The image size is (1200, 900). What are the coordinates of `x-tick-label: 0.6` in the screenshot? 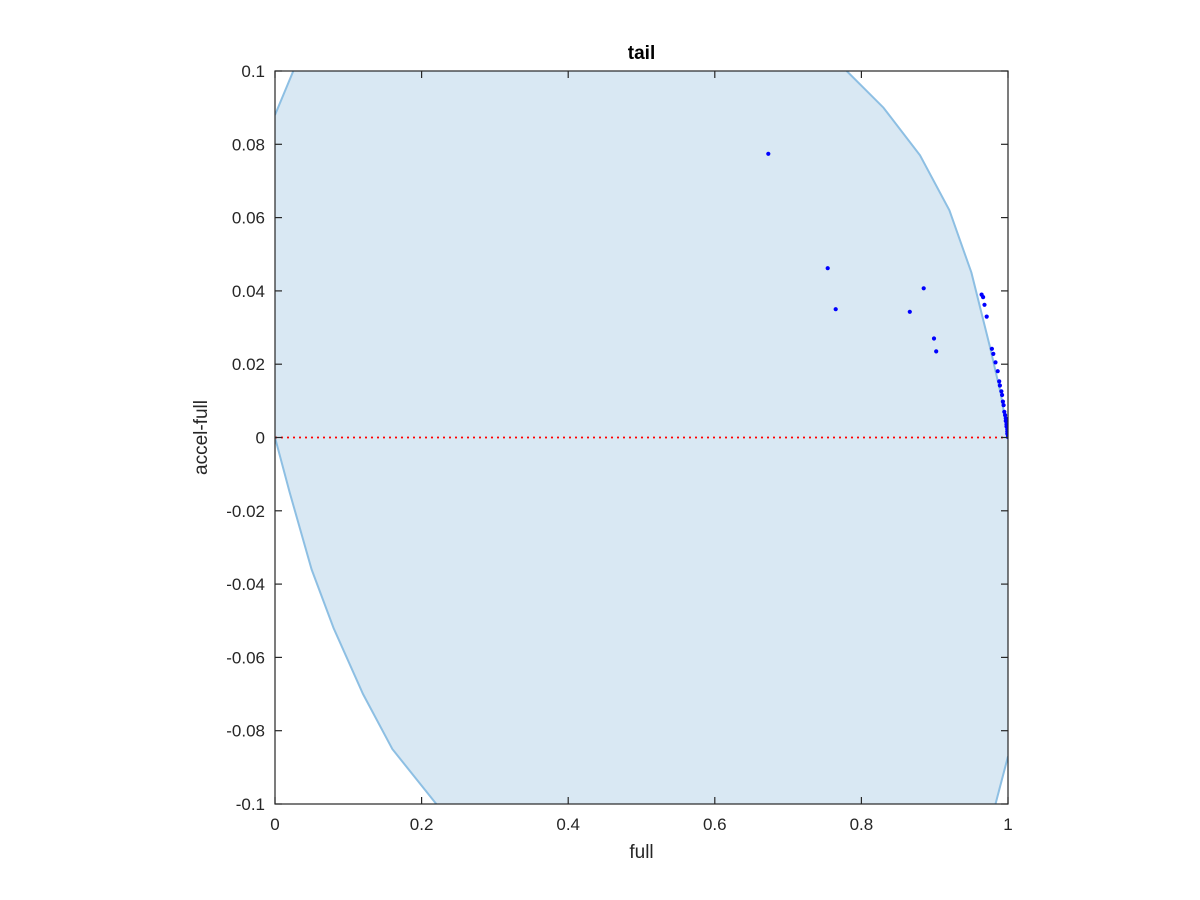 It's located at (715, 824).